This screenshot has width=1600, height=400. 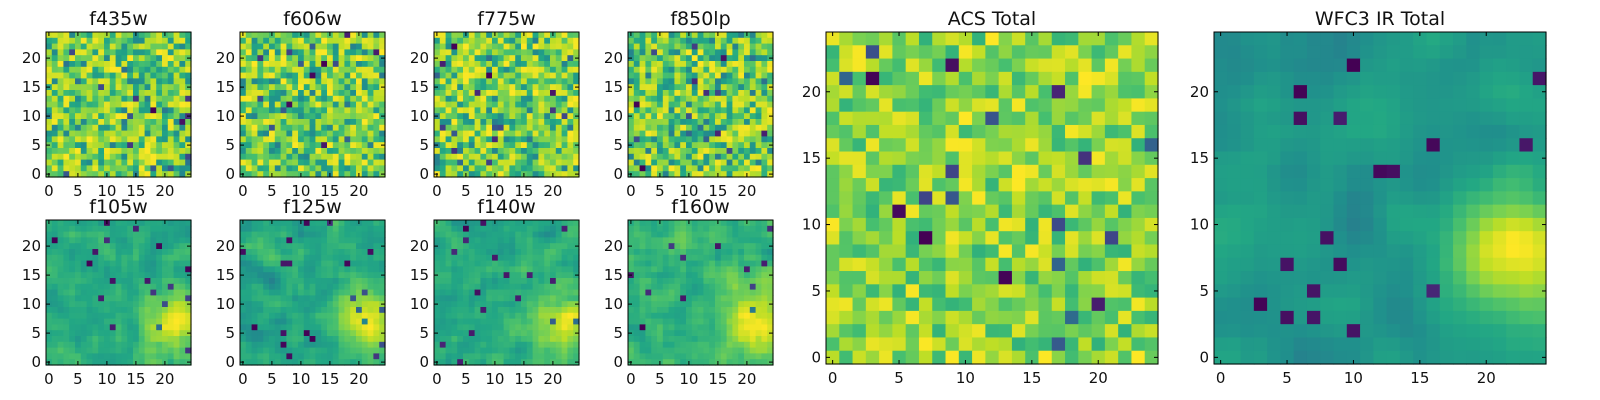 What do you see at coordinates (312, 19) in the screenshot?
I see `panel-title: f606w` at bounding box center [312, 19].